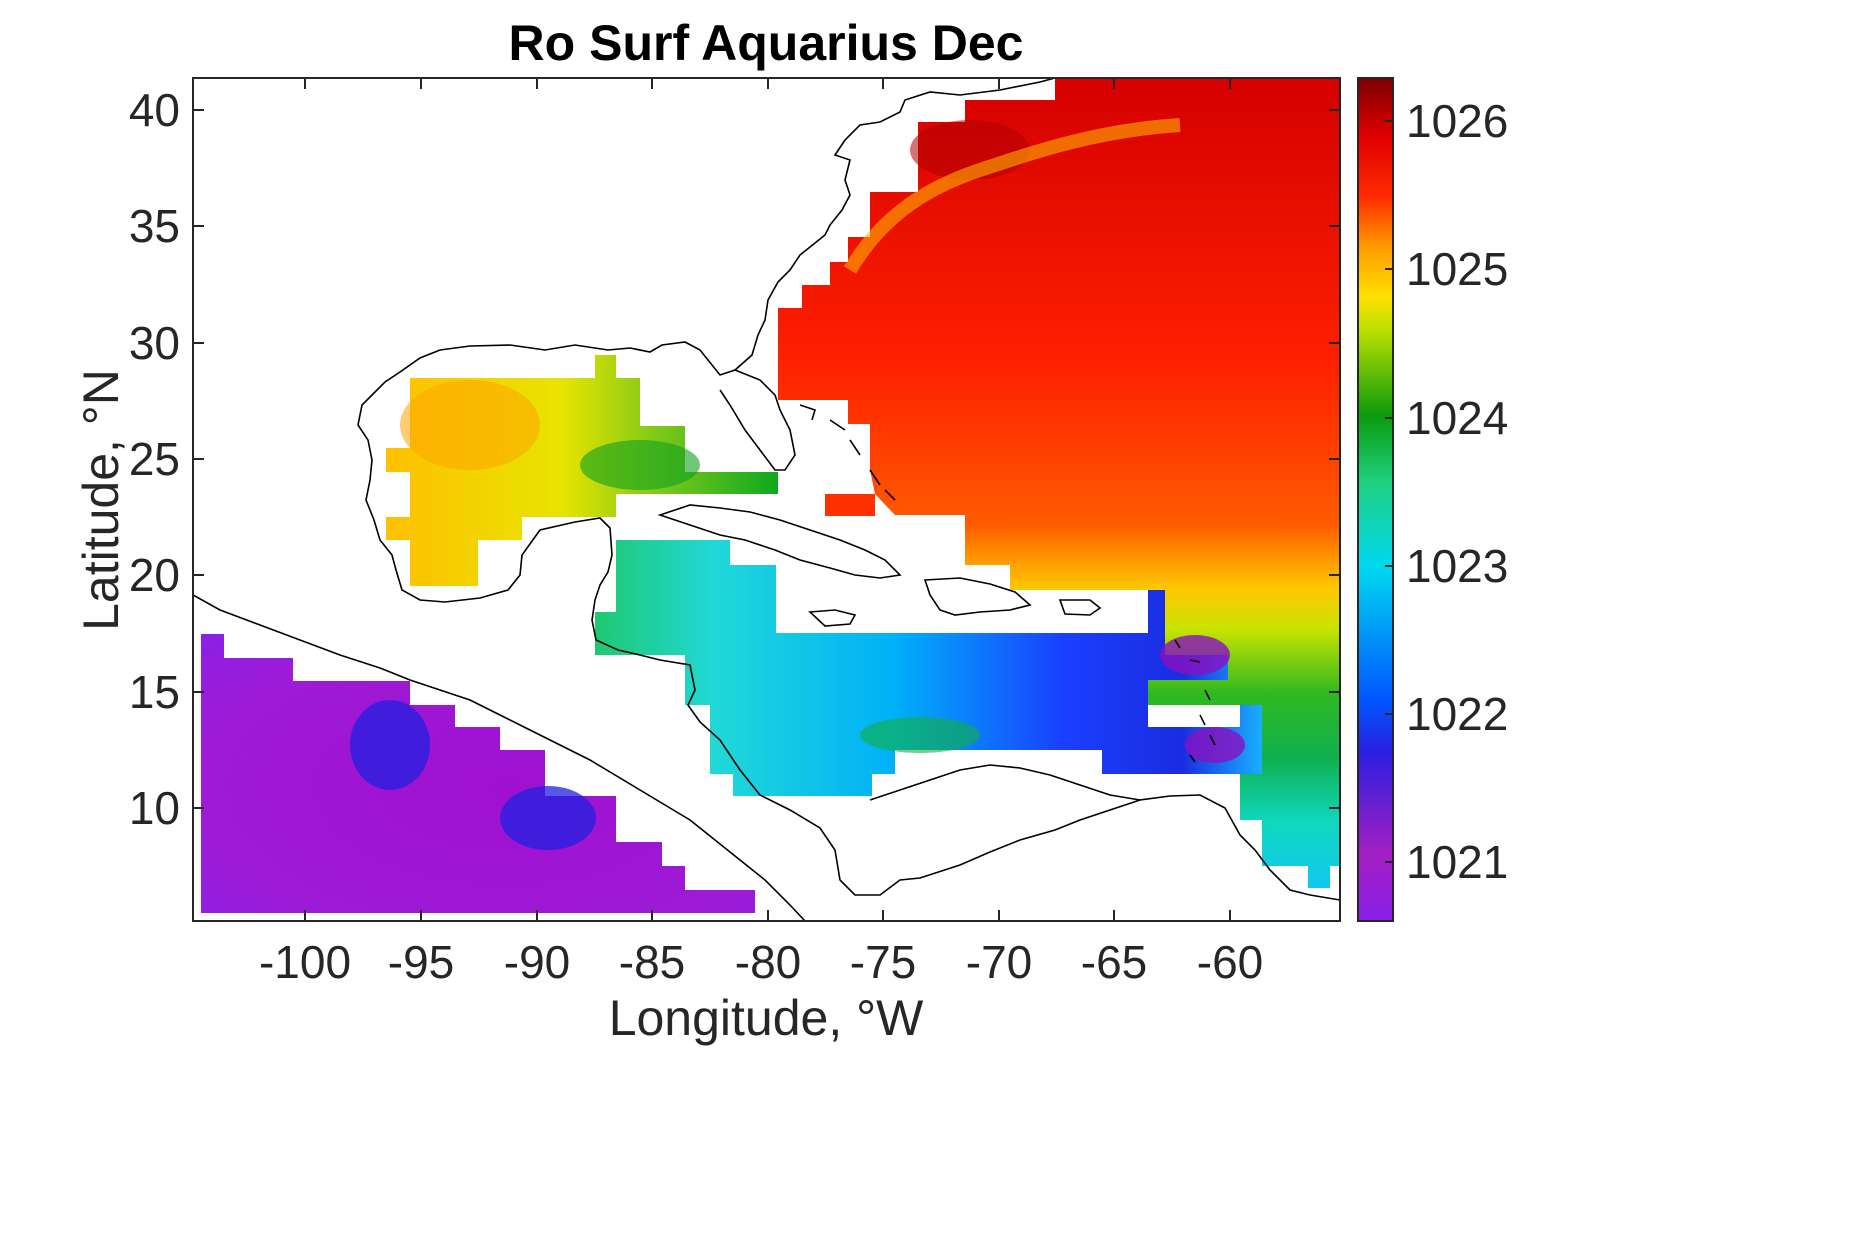  What do you see at coordinates (154, 110) in the screenshot?
I see `y-tick-label: 40` at bounding box center [154, 110].